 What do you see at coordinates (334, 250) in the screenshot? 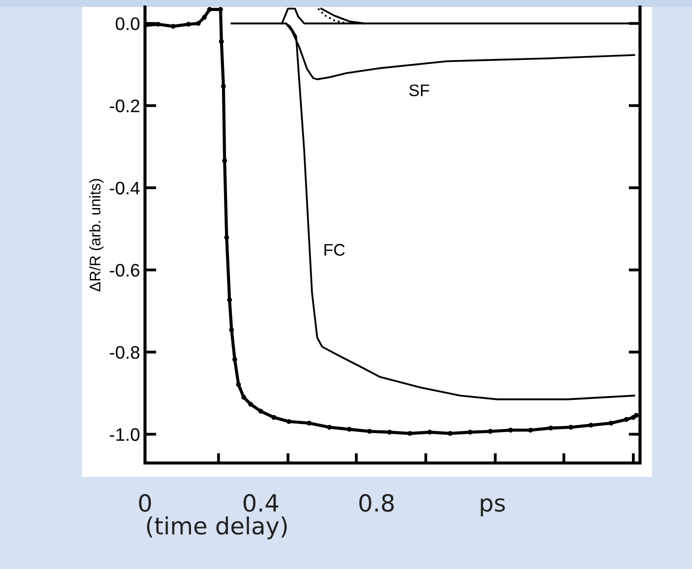
I see `series-label: FC` at bounding box center [334, 250].